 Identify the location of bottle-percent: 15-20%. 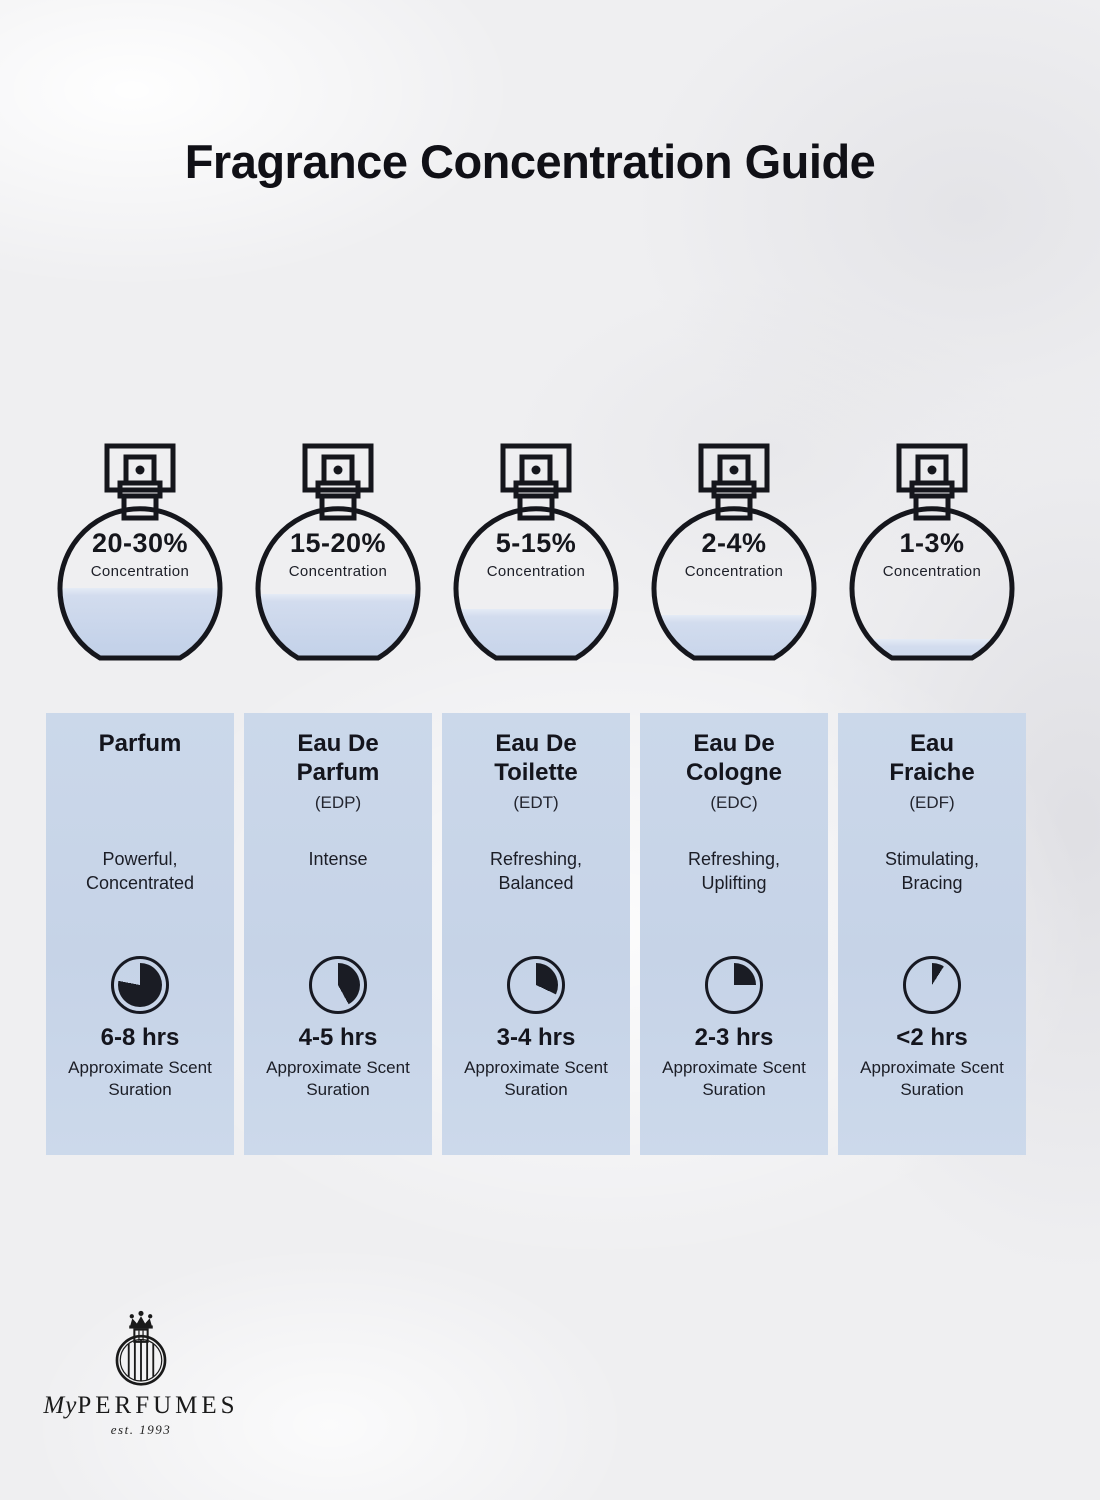
(338, 543).